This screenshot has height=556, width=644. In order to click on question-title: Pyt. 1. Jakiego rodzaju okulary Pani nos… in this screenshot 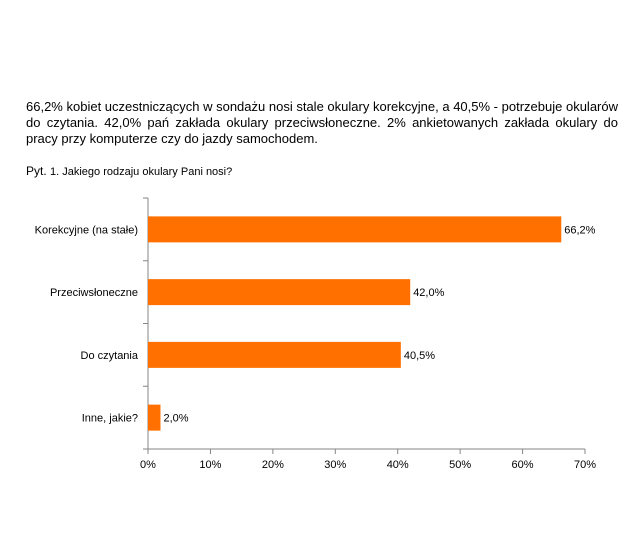, I will do `click(129, 171)`.